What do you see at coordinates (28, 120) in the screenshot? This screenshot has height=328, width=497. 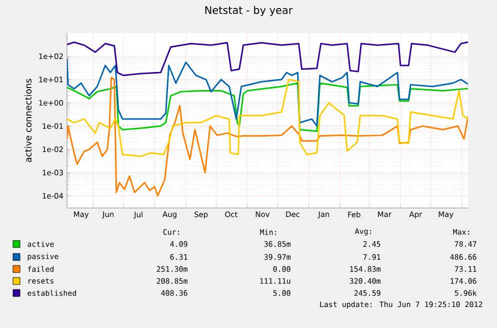 I see `y-axis-title: active connections` at bounding box center [28, 120].